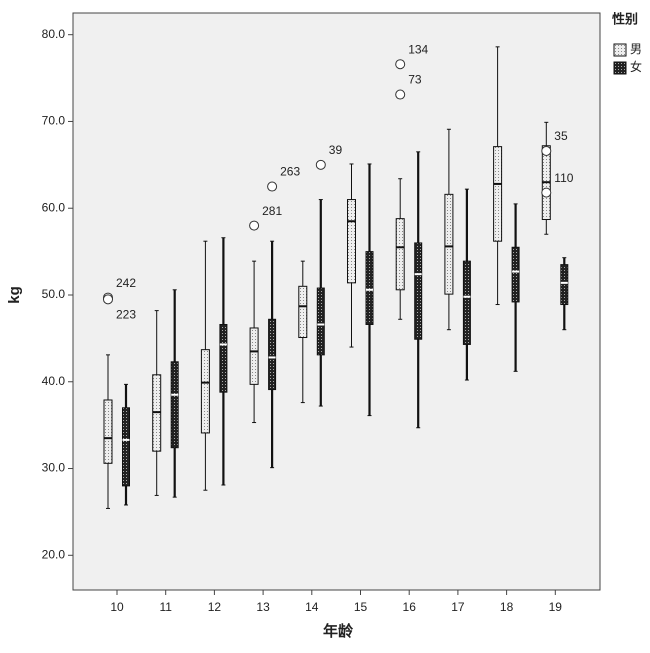 Image resolution: width=650 pixels, height=653 pixels. I want to click on y-axis-label: kg, so click(14, 295).